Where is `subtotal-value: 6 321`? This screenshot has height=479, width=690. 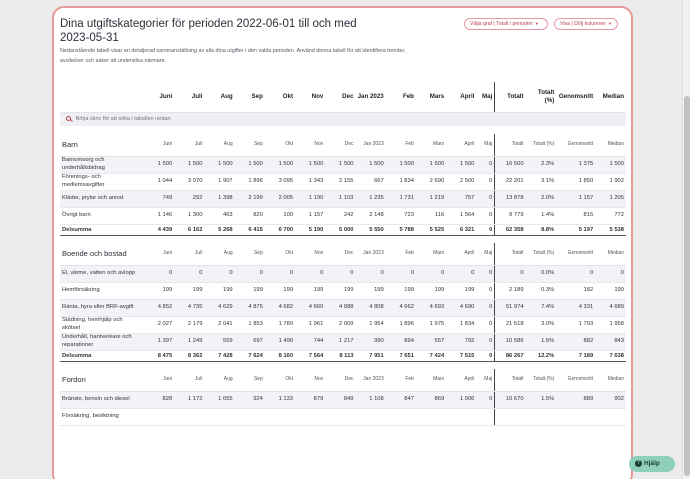
subtotal-value: 6 321 is located at coordinates (461, 229).